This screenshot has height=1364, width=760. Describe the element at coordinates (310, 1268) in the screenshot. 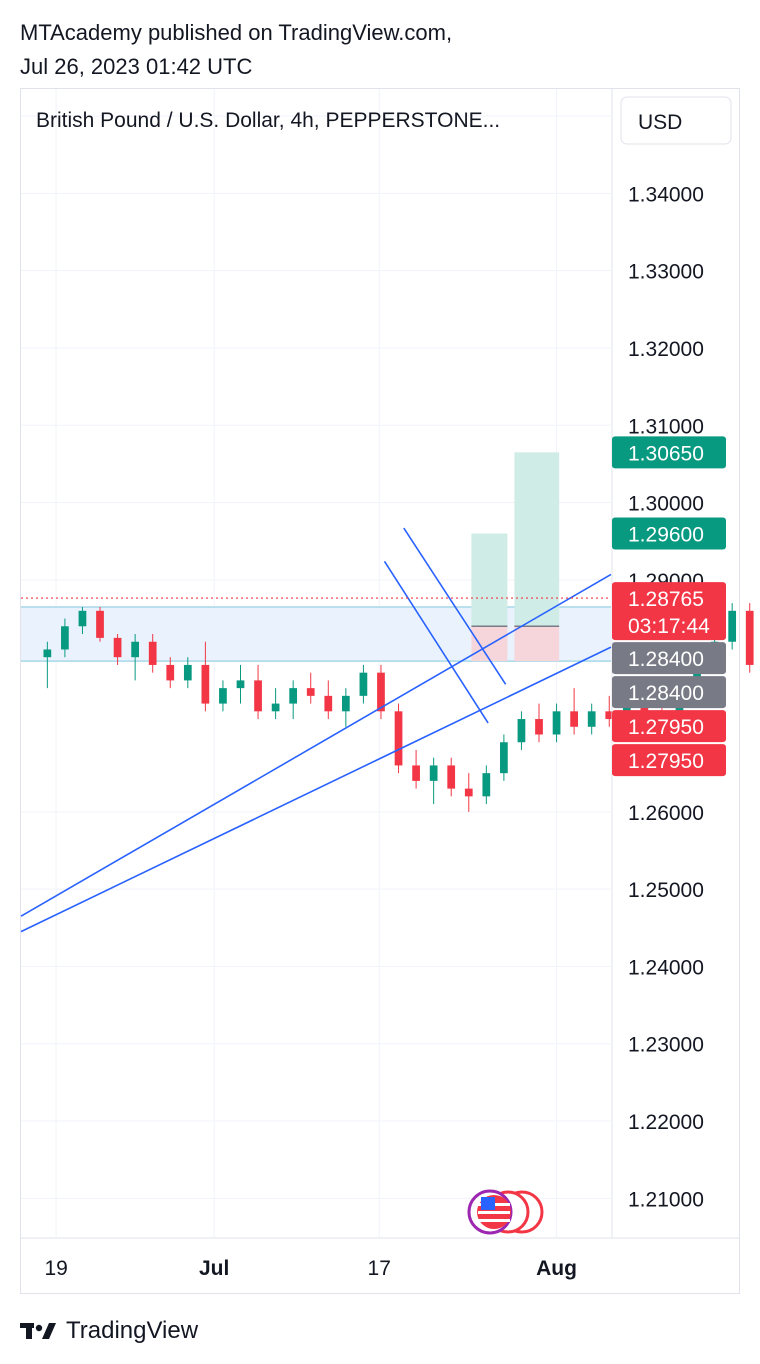

I see `time-axis: 19 Jul 17 Aug` at that location.